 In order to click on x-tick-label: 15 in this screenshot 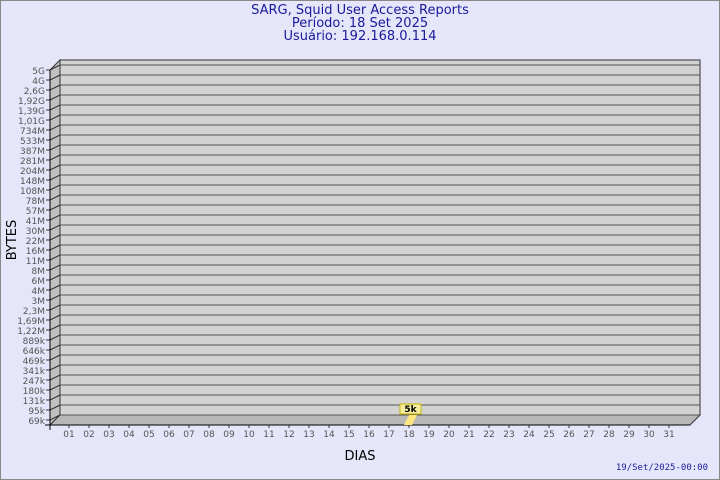, I will do `click(348, 435)`.